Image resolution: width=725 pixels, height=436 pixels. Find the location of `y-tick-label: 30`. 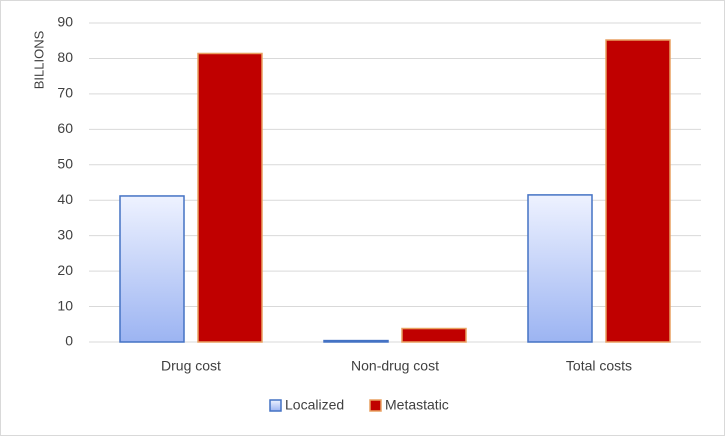

y-tick-label: 30 is located at coordinates (65, 234).